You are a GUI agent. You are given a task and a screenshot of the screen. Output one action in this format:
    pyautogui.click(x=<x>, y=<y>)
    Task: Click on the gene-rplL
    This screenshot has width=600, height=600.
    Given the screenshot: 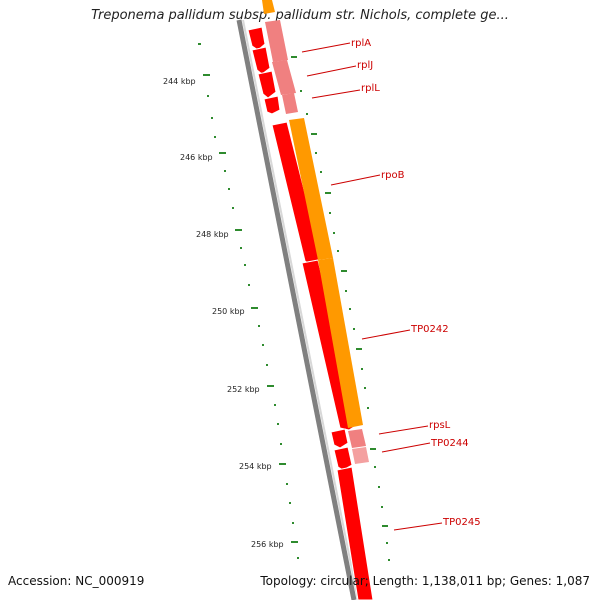 What is the action you would take?
    pyautogui.click(x=267, y=84)
    